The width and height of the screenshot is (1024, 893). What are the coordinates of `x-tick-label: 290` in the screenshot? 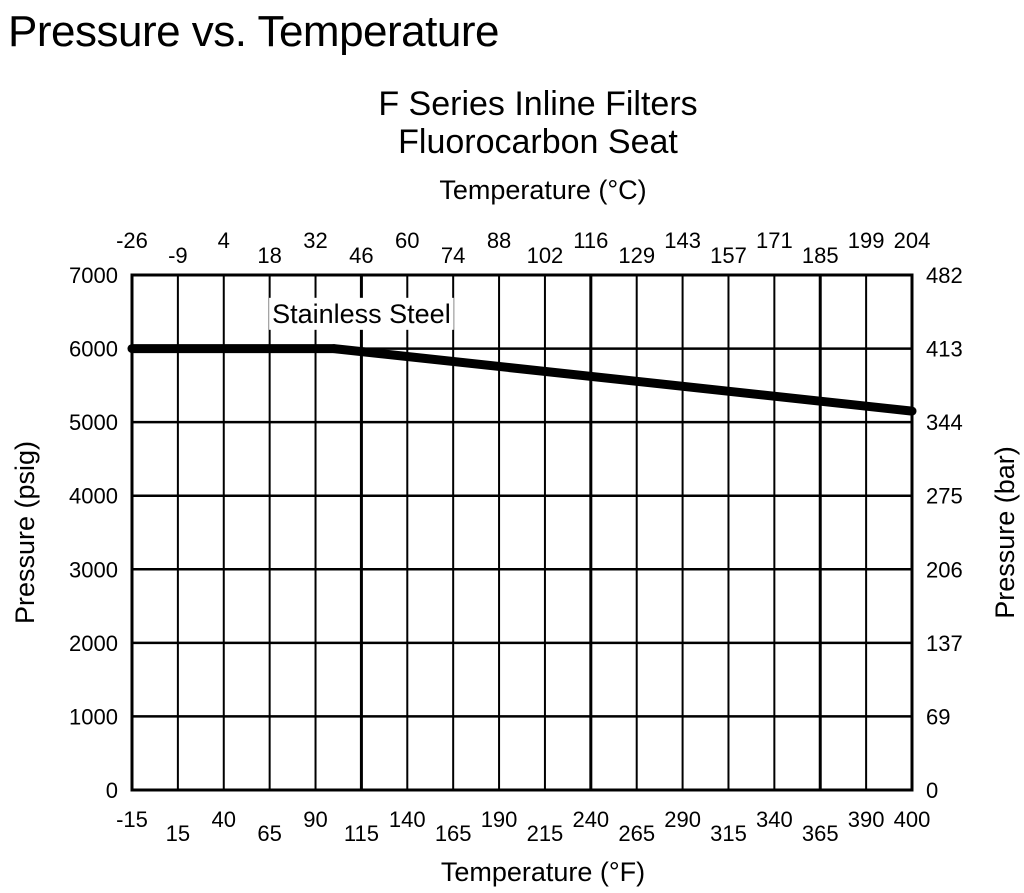 It's located at (682, 819).